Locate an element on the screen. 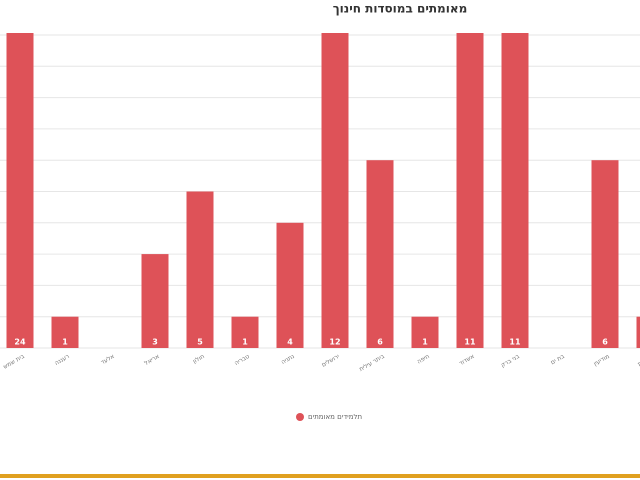 This screenshot has height=480, width=640. x-tick-label: טבריה is located at coordinates (241, 360).